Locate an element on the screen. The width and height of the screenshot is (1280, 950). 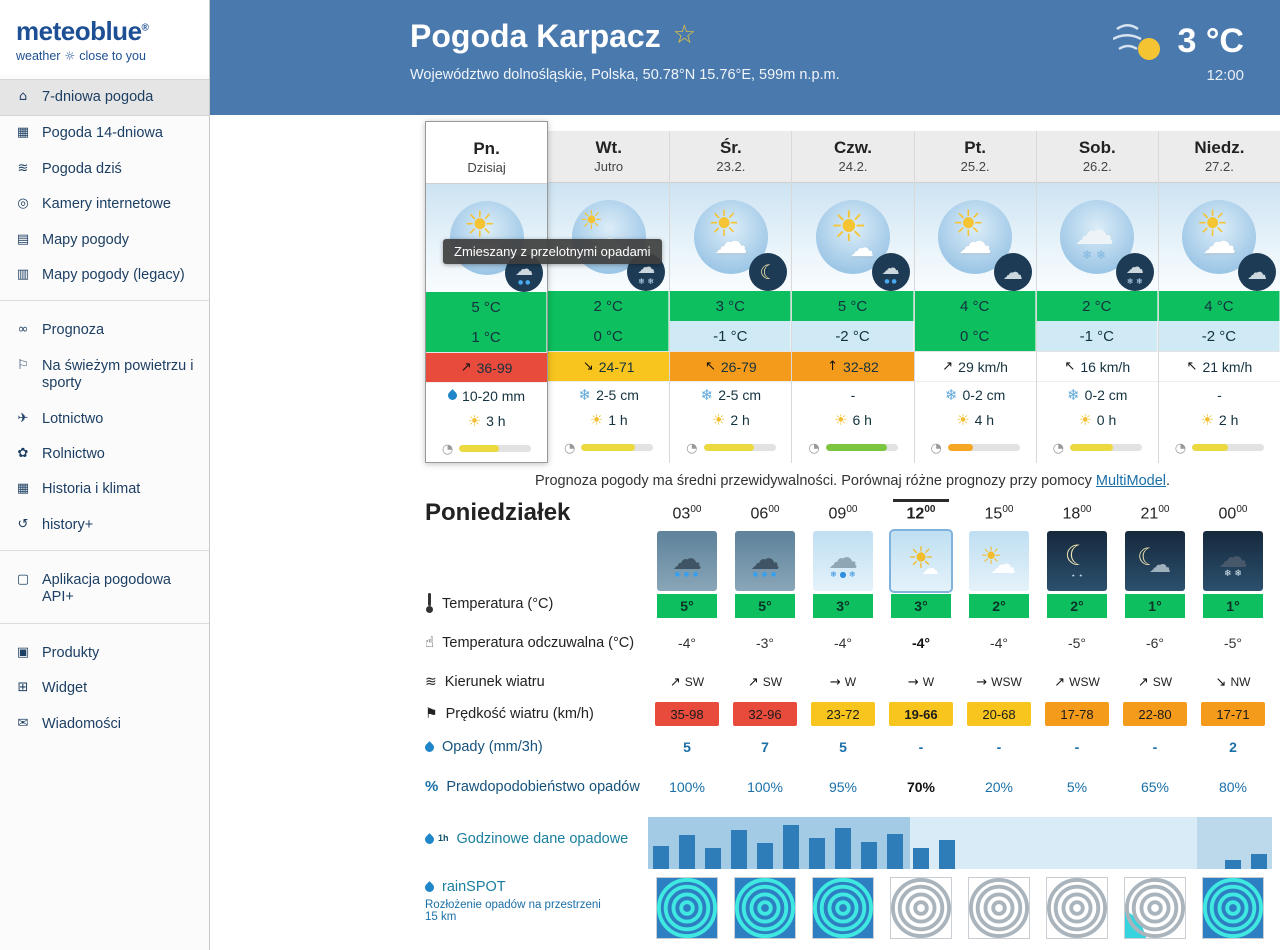
sidebar-item-label: Pogoda 14-dniowa is located at coordinates (102, 133).